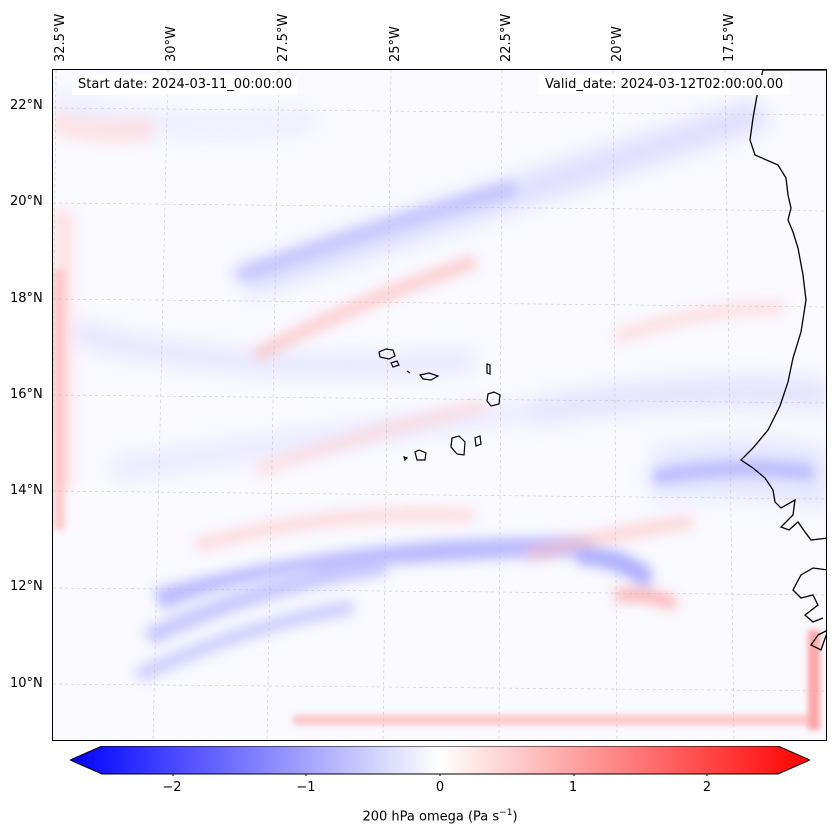 Image resolution: width=837 pixels, height=839 pixels. What do you see at coordinates (506, 813) in the screenshot?
I see `colorbar-label-exponent: −1` at bounding box center [506, 813].